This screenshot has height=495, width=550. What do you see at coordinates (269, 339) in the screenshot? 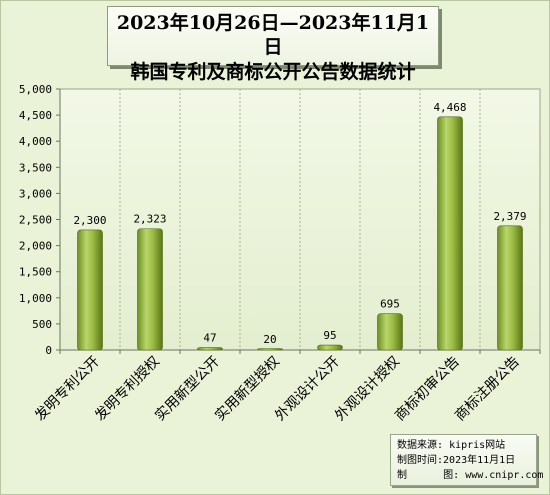
I see `data-label: 20` at bounding box center [269, 339].